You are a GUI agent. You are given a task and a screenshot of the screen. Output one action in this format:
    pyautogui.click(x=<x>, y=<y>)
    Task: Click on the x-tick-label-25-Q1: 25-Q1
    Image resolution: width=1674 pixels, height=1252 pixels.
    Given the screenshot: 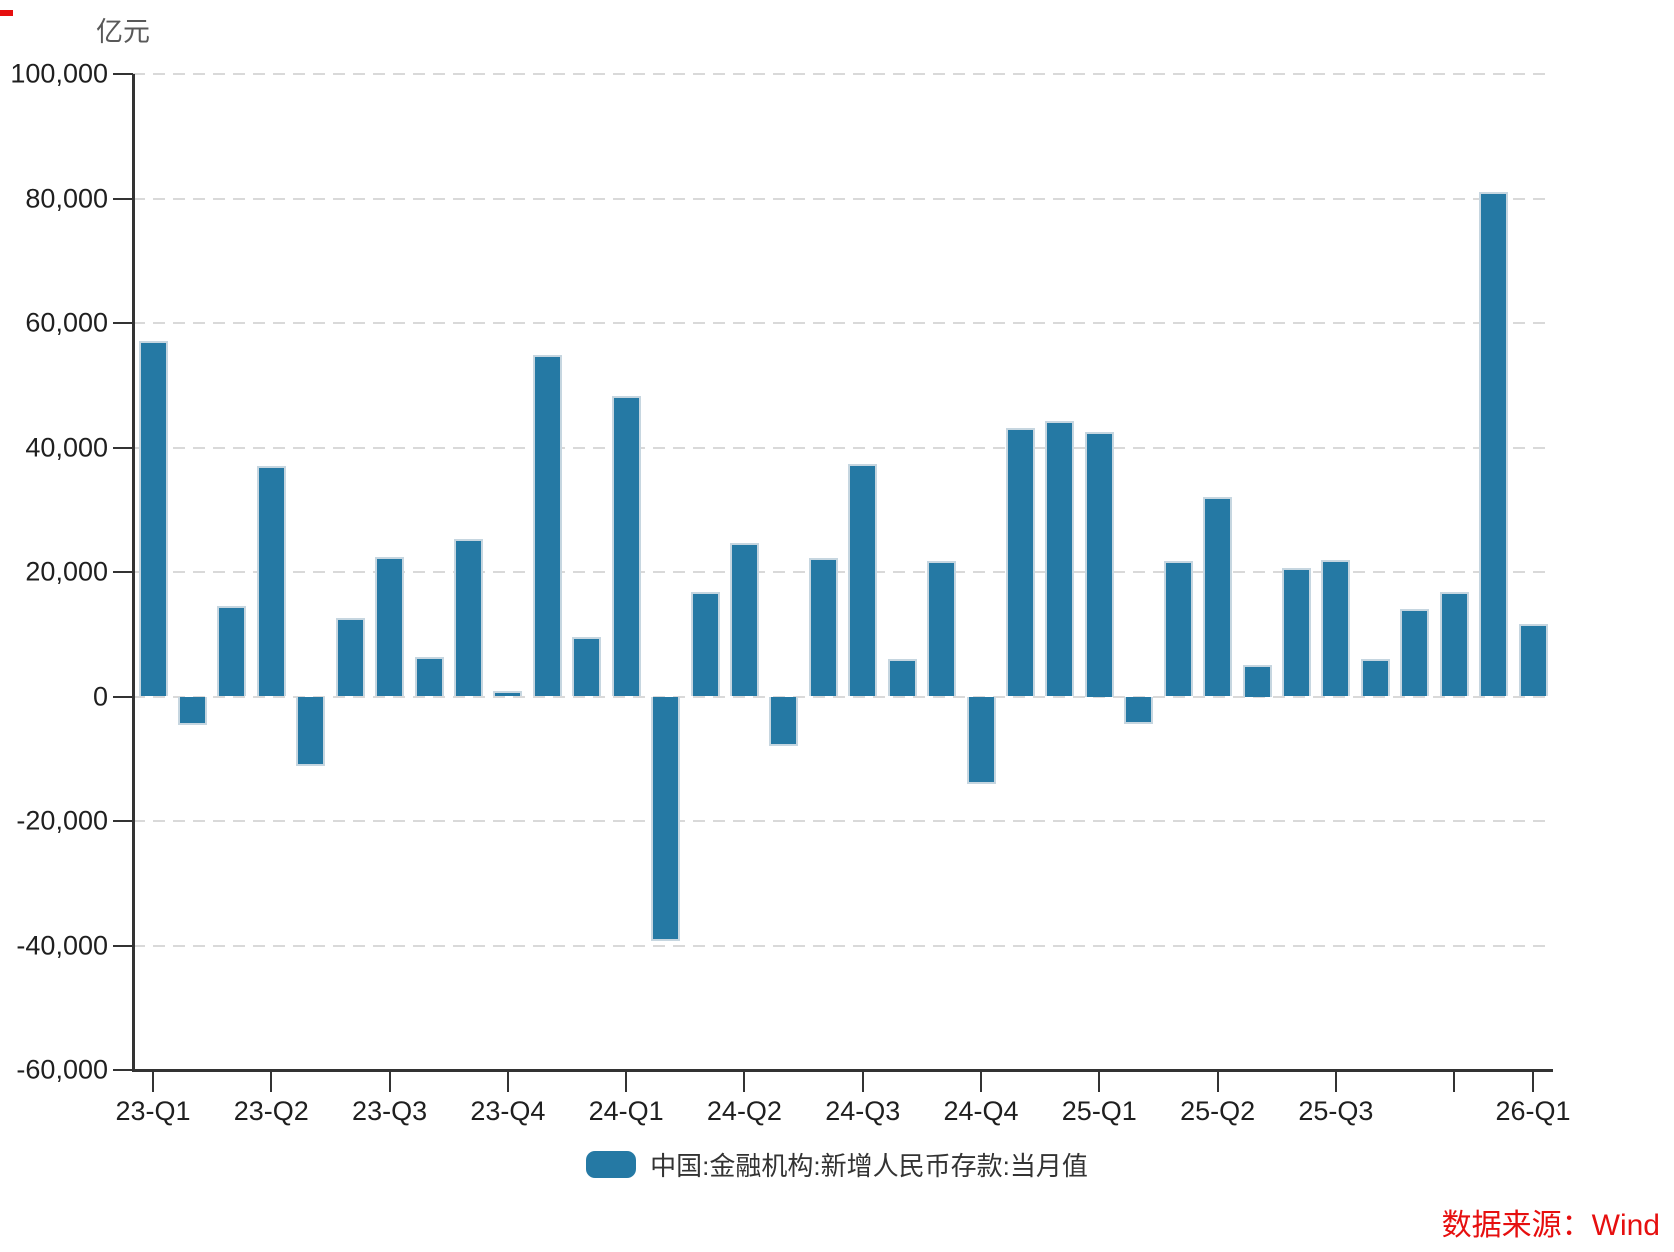 What is the action you would take?
    pyautogui.click(x=1099, y=1111)
    